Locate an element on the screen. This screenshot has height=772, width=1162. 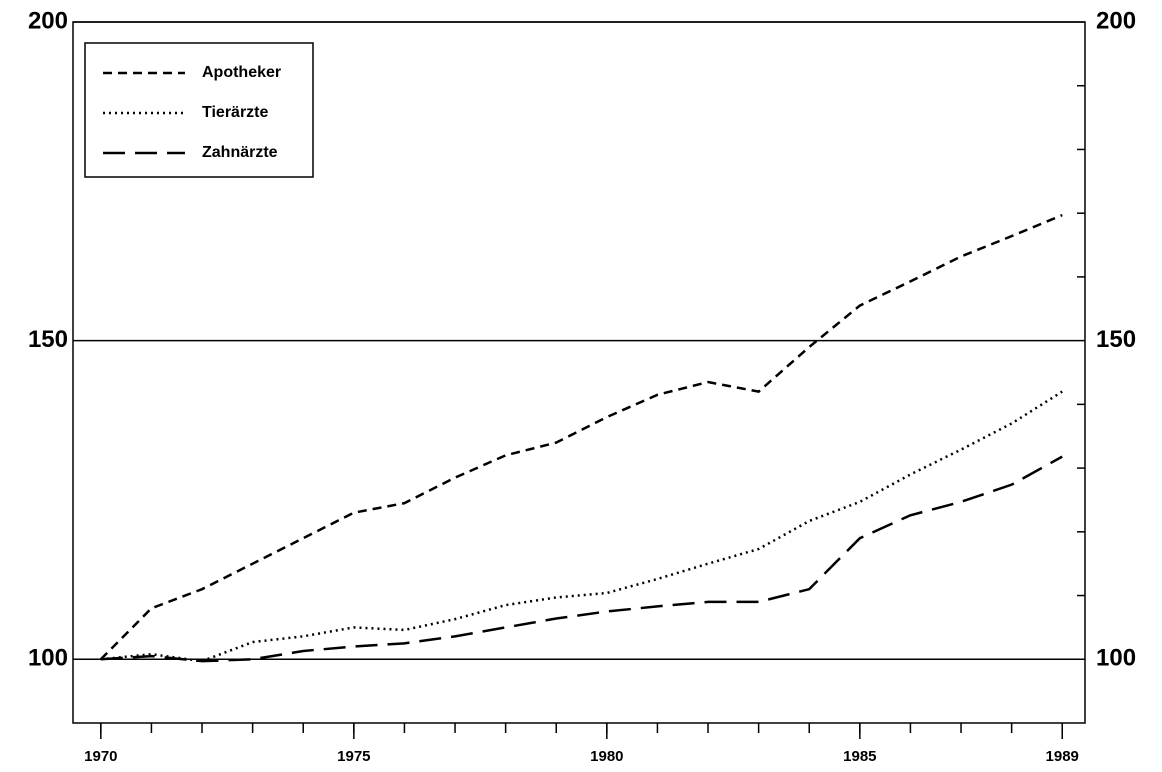
x-tick-label: 1975 is located at coordinates (353, 756).